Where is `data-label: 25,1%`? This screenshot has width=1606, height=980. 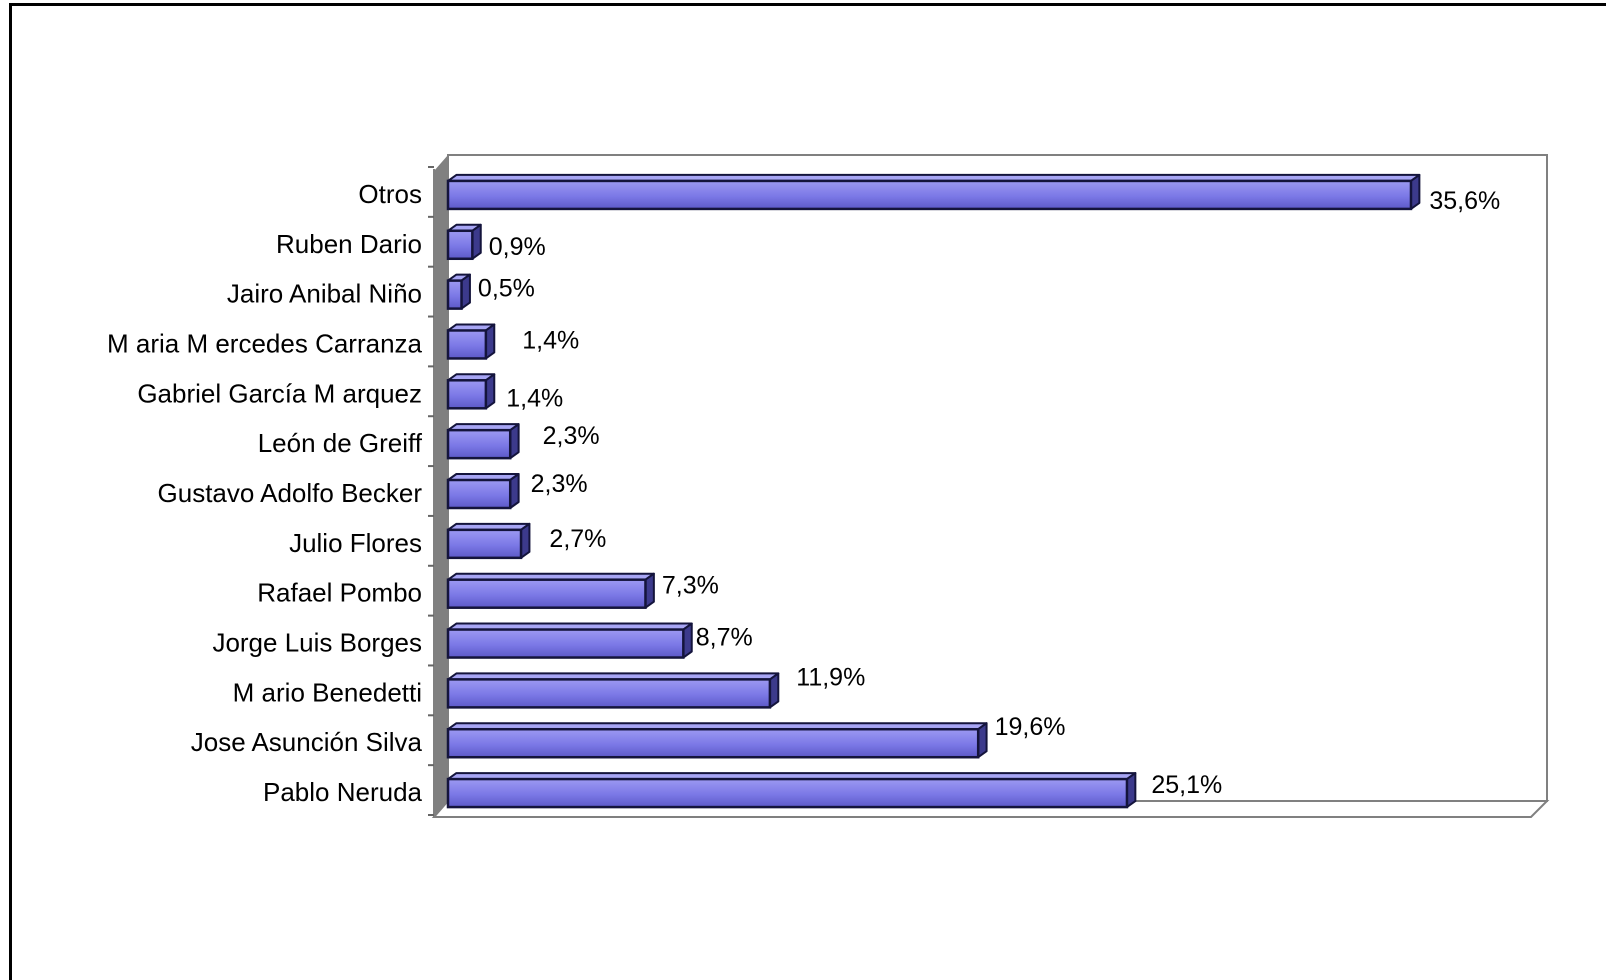 data-label: 25,1% is located at coordinates (1186, 785).